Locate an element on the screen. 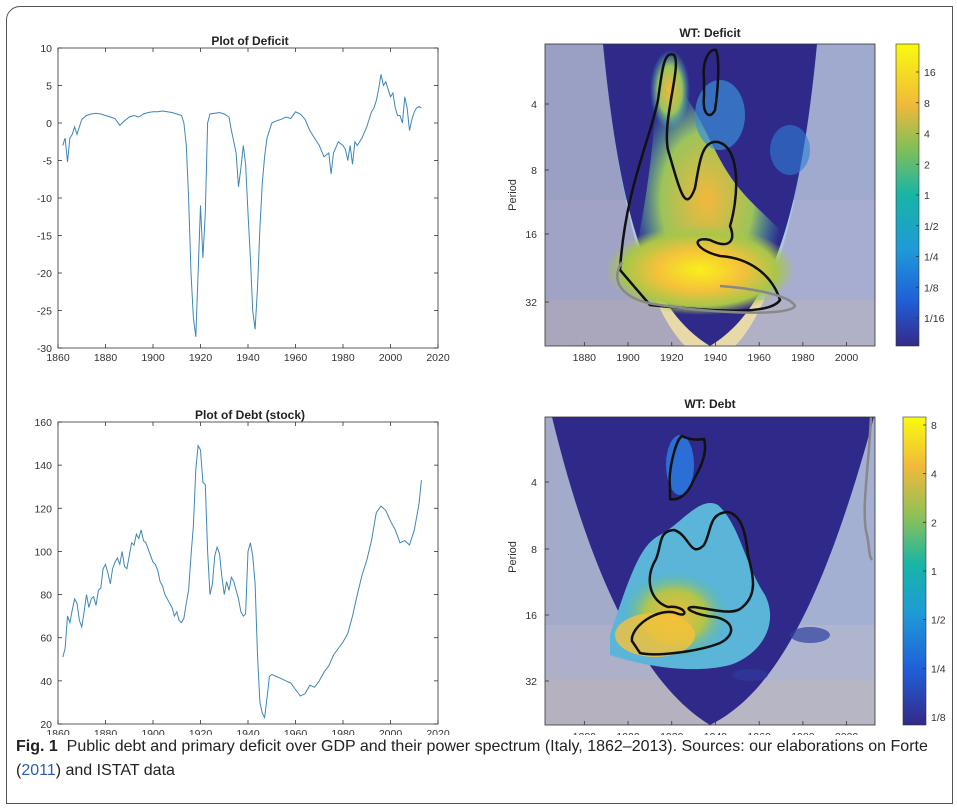 This screenshot has height=808, width=957. y-tick-label: 40 is located at coordinates (46, 682).